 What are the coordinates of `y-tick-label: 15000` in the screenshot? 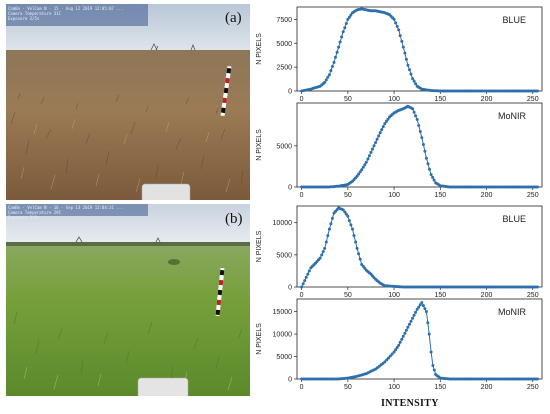 It's located at (283, 312).